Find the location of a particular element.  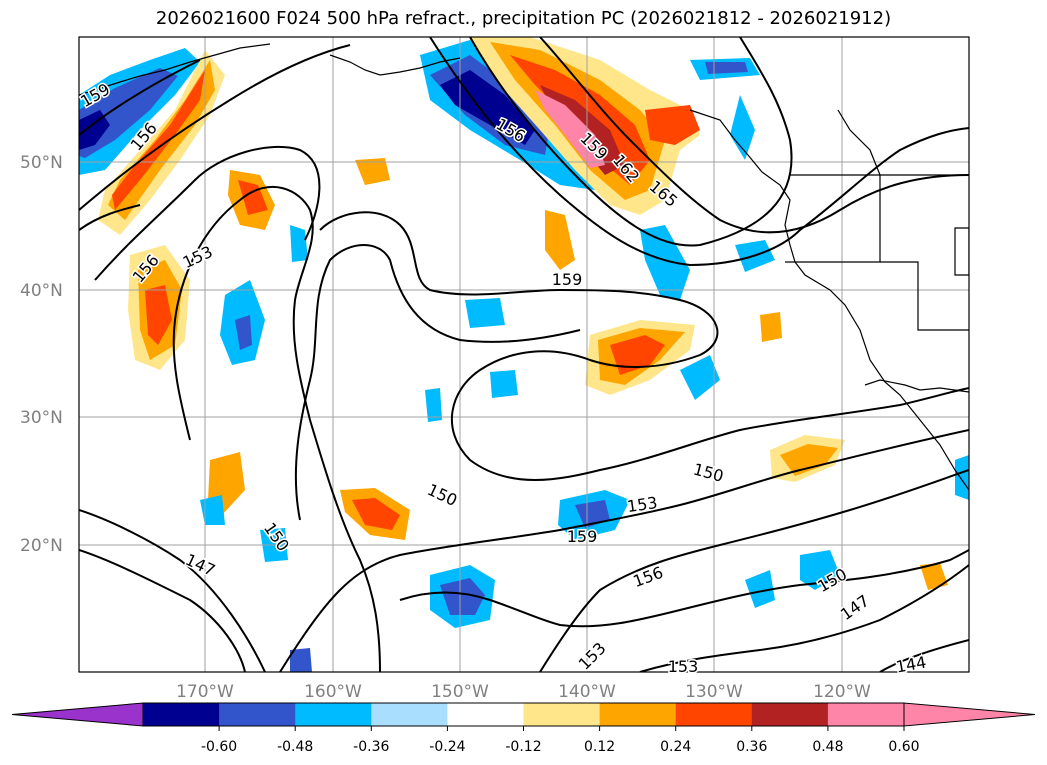

colorbar-tick-label: 0.12 is located at coordinates (599, 747).